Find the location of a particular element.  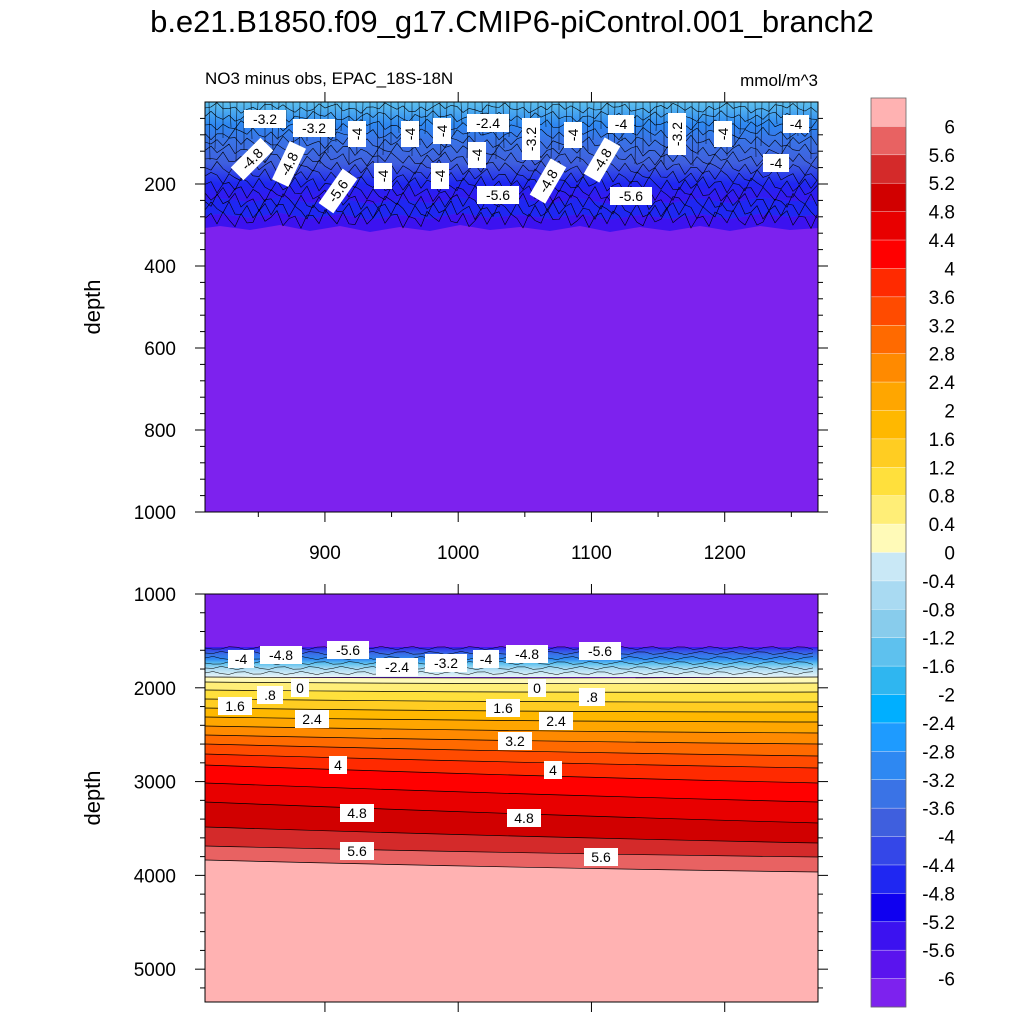

bottom-axis-tick-labels: 1000 2000 3000 4000 5000 is located at coordinates (155, 783).